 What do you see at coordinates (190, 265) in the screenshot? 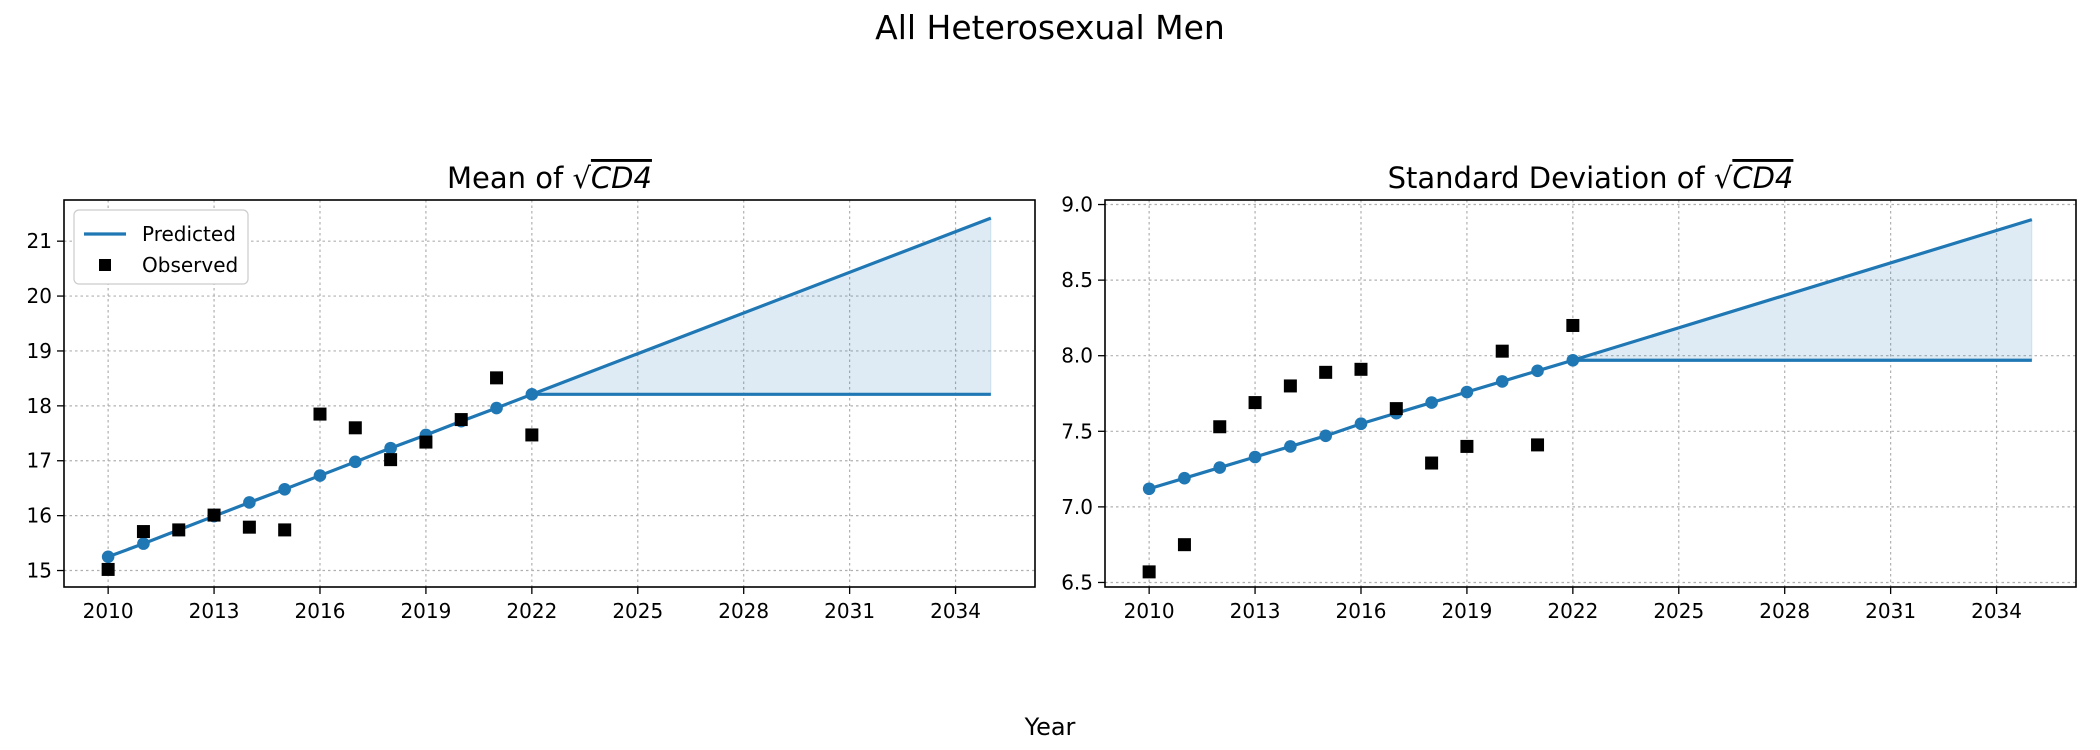
I see `legend-label-observed: Observed` at bounding box center [190, 265].